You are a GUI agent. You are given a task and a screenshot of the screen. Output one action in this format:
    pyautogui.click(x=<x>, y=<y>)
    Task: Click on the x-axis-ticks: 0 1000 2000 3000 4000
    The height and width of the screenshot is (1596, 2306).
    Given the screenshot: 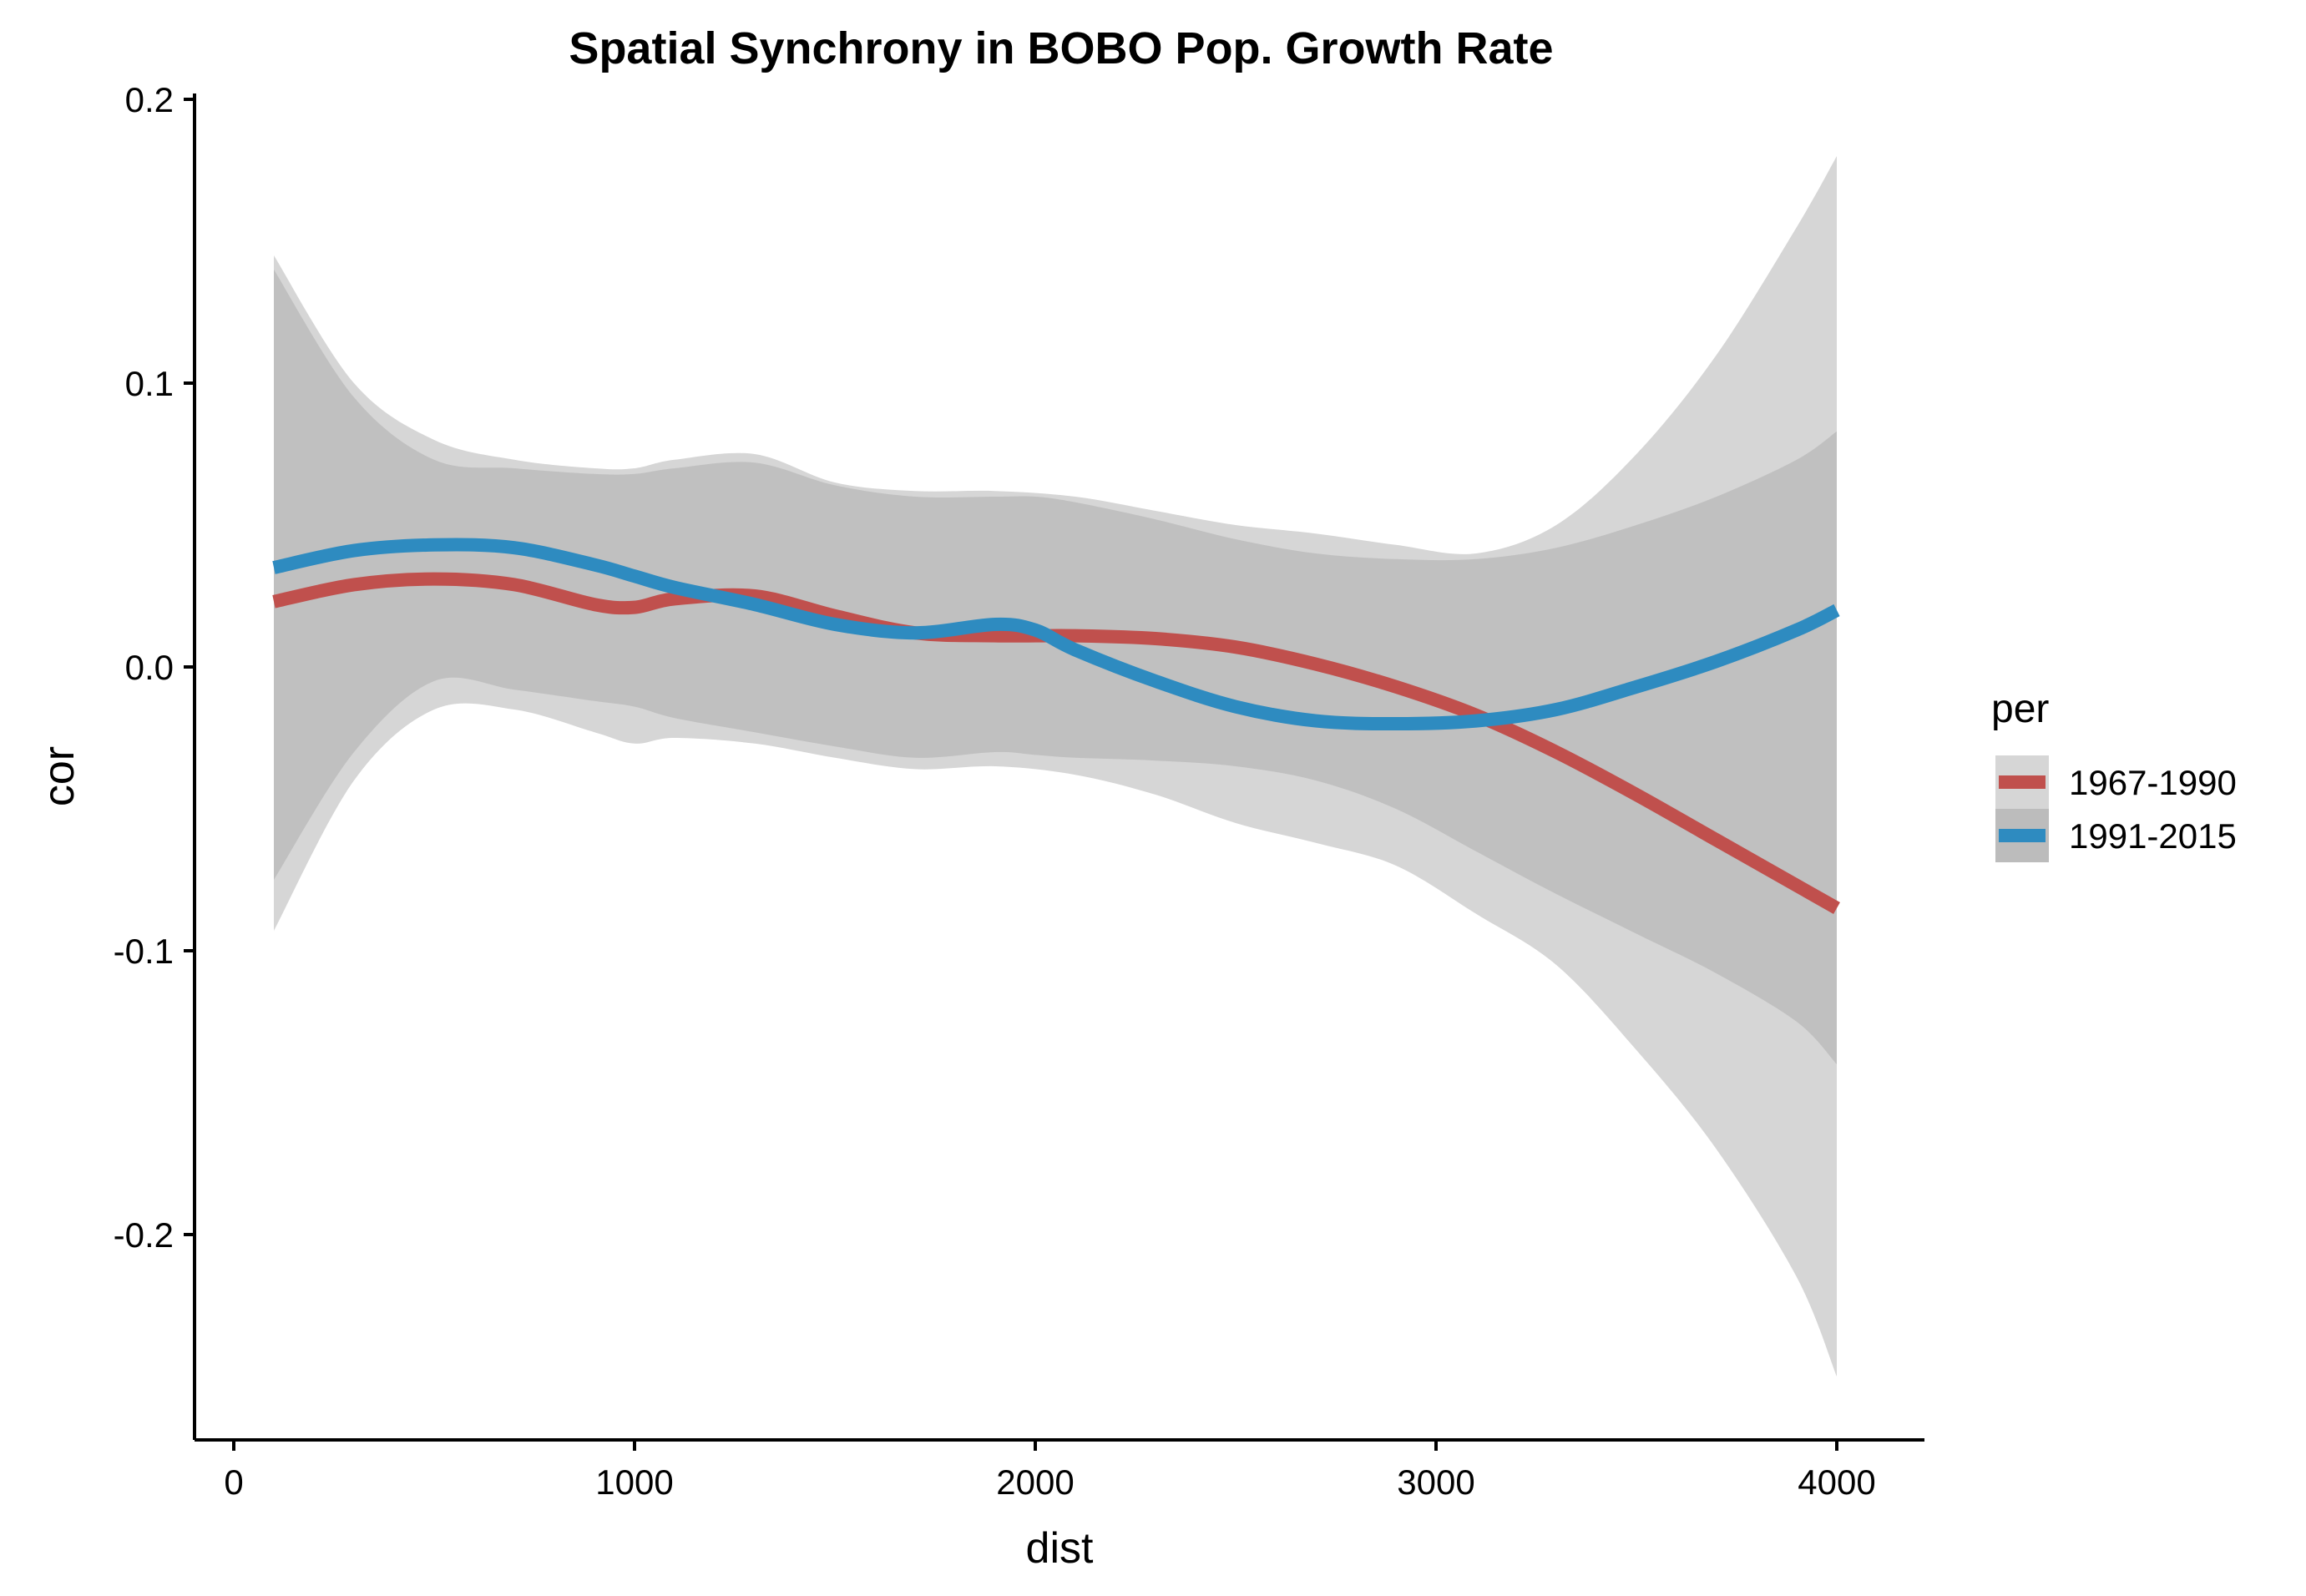 What is the action you would take?
    pyautogui.click(x=1050, y=1471)
    